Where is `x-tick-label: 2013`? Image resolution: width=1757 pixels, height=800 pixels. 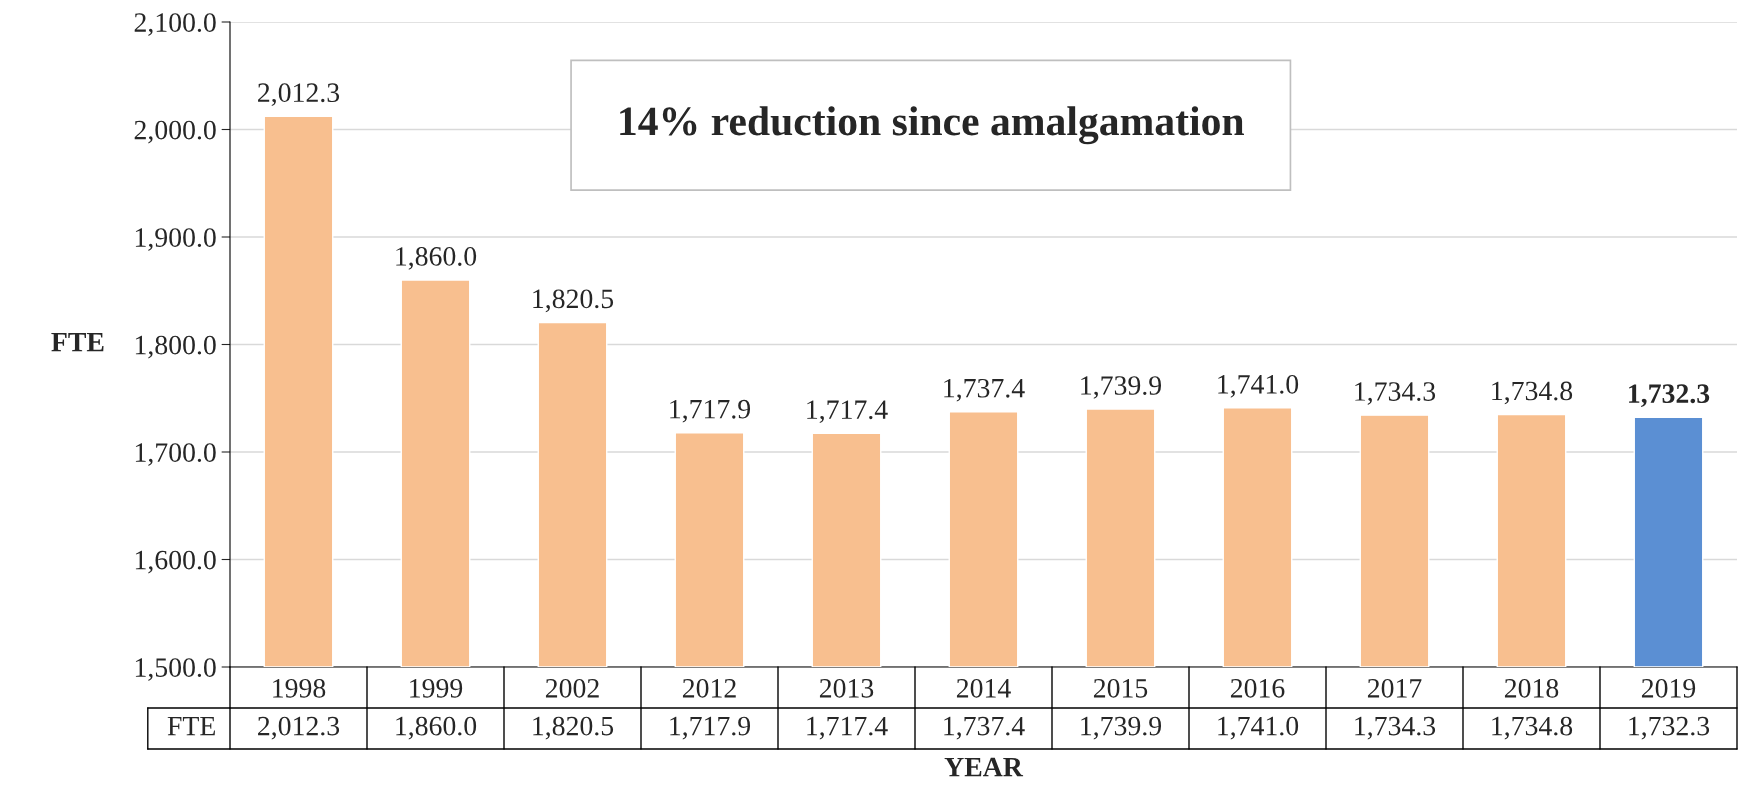
x-tick-label: 2013 is located at coordinates (846, 688).